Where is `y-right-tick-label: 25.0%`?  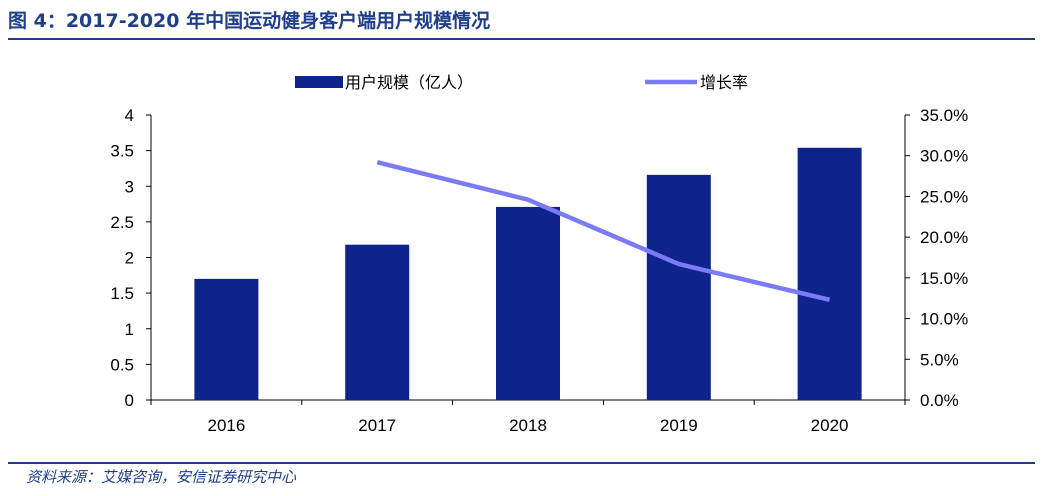
y-right-tick-label: 25.0% is located at coordinates (944, 196).